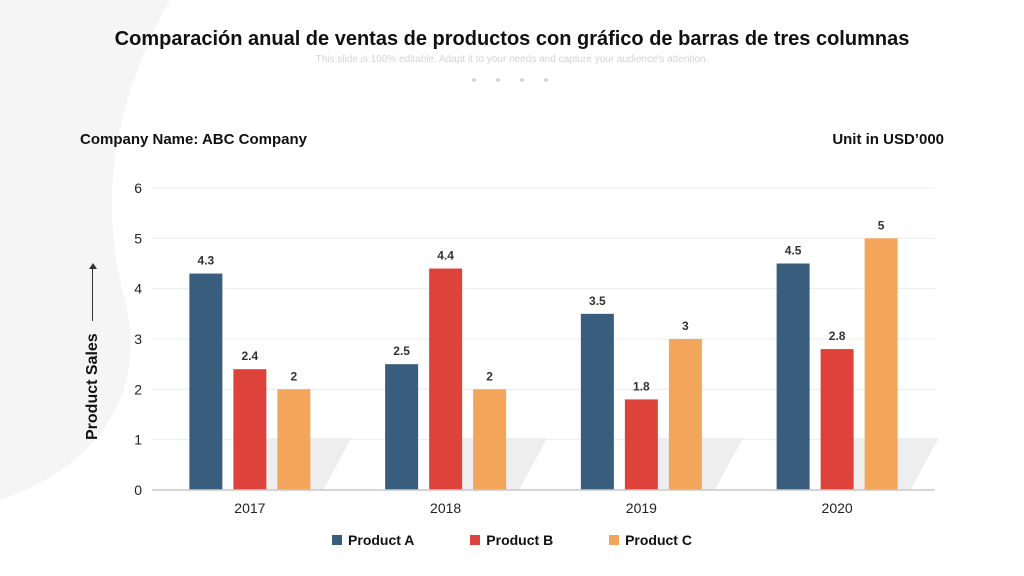  I want to click on y-tick-label: 6, so click(138, 188).